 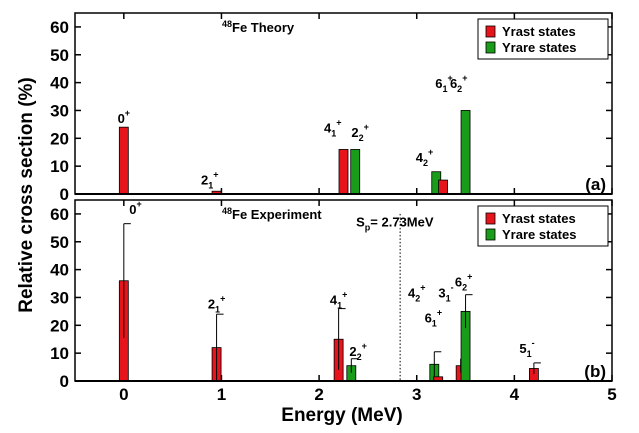 What do you see at coordinates (263, 27) in the screenshot?
I see `panel-title-main: Fe Theory` at bounding box center [263, 27].